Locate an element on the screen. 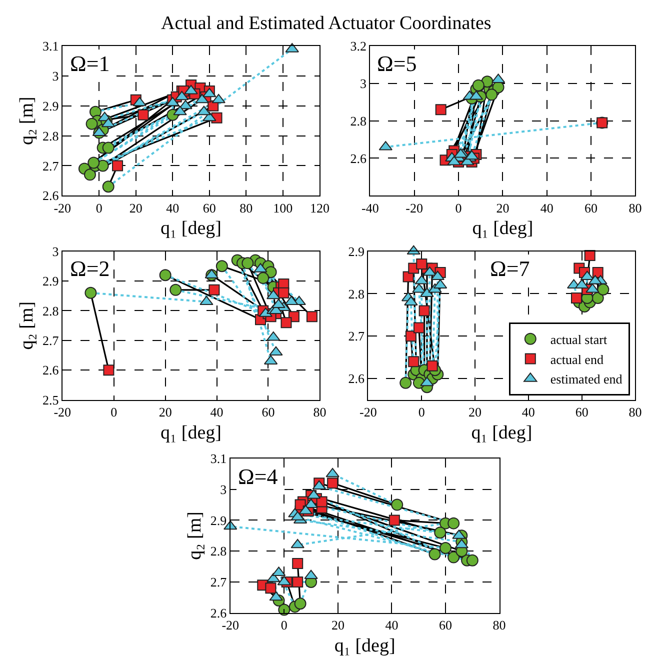  chart-title: Ω=7 is located at coordinates (510, 268).